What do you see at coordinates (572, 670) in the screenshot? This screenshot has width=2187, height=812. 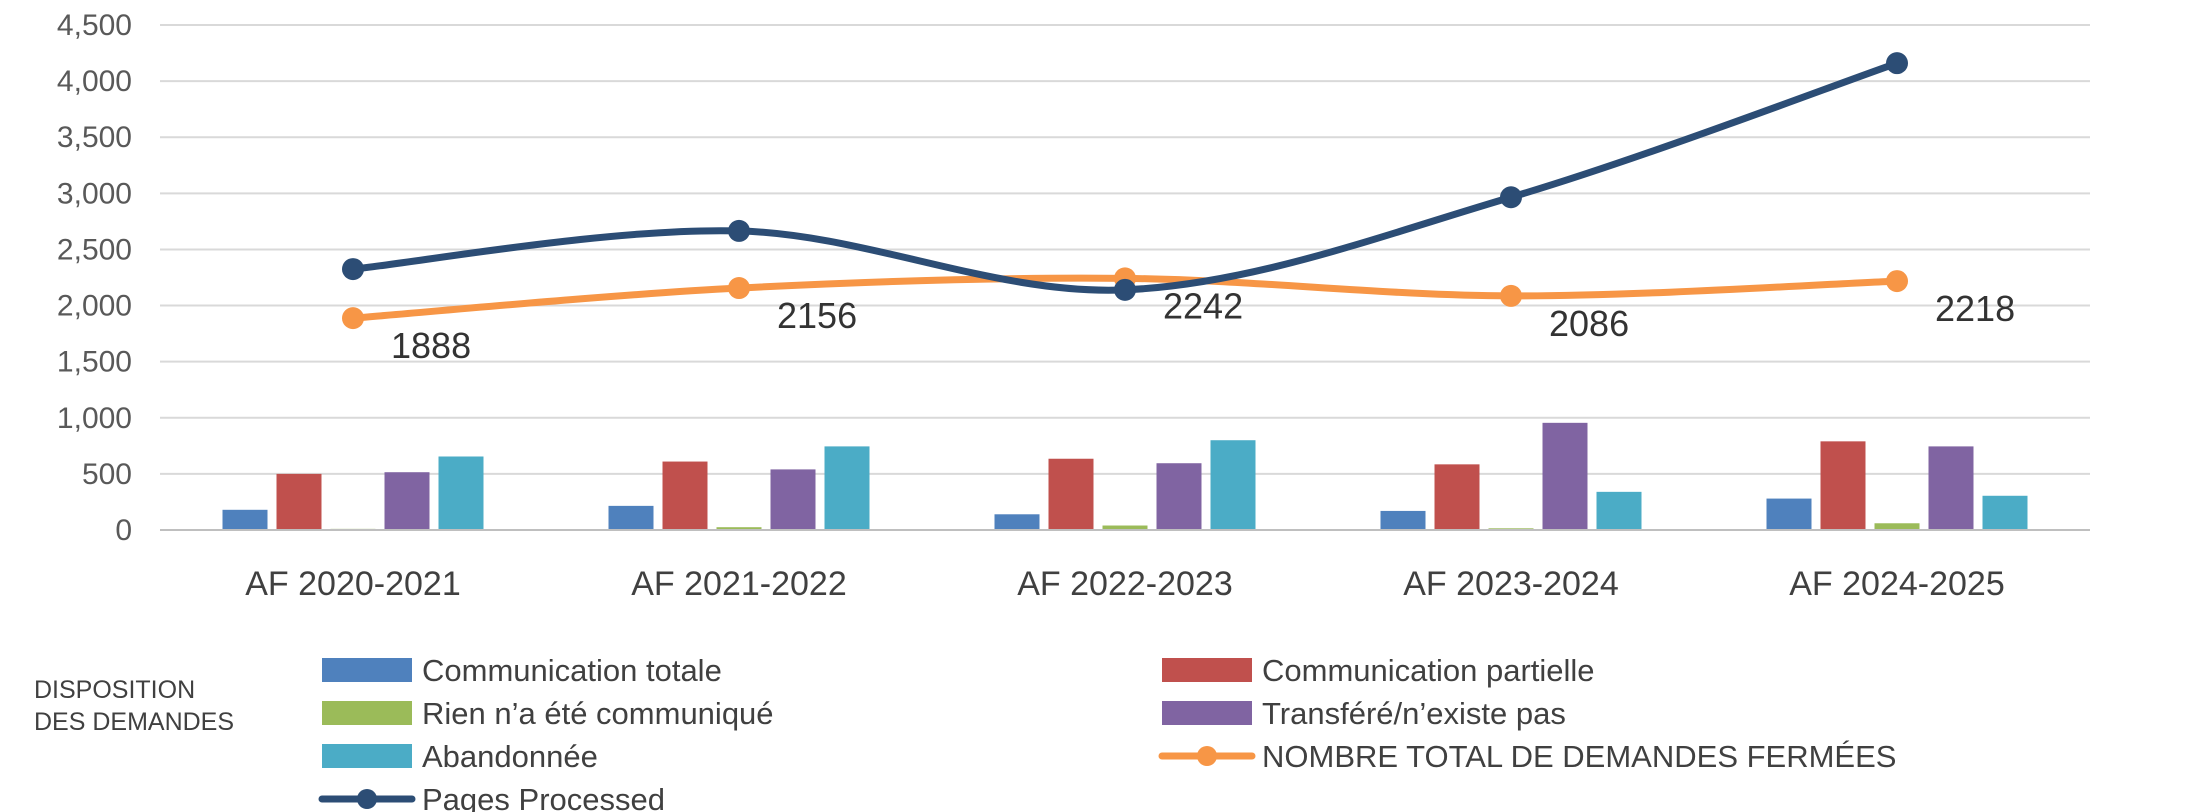 I see `legend-label: Communication totale` at bounding box center [572, 670].